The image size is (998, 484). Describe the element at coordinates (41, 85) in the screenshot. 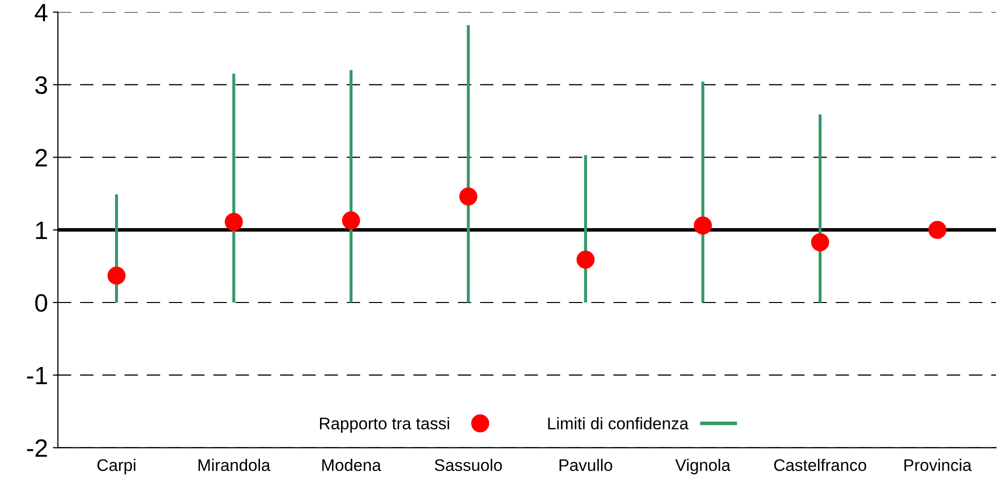

I see `y-tick-label: 3` at that location.